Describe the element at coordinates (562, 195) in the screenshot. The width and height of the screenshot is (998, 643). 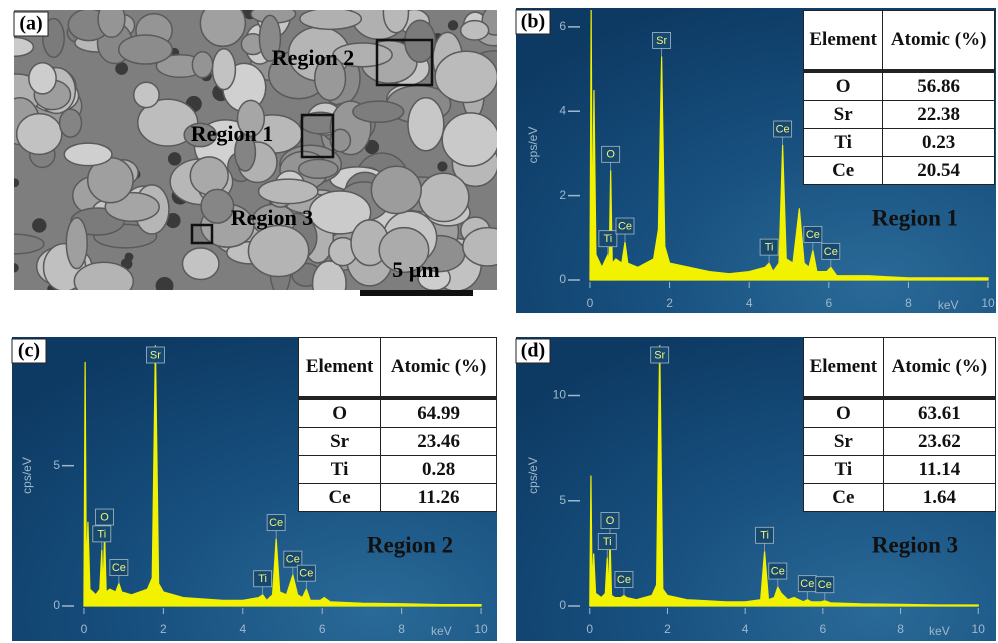
I see `y-tick-label: 2` at that location.